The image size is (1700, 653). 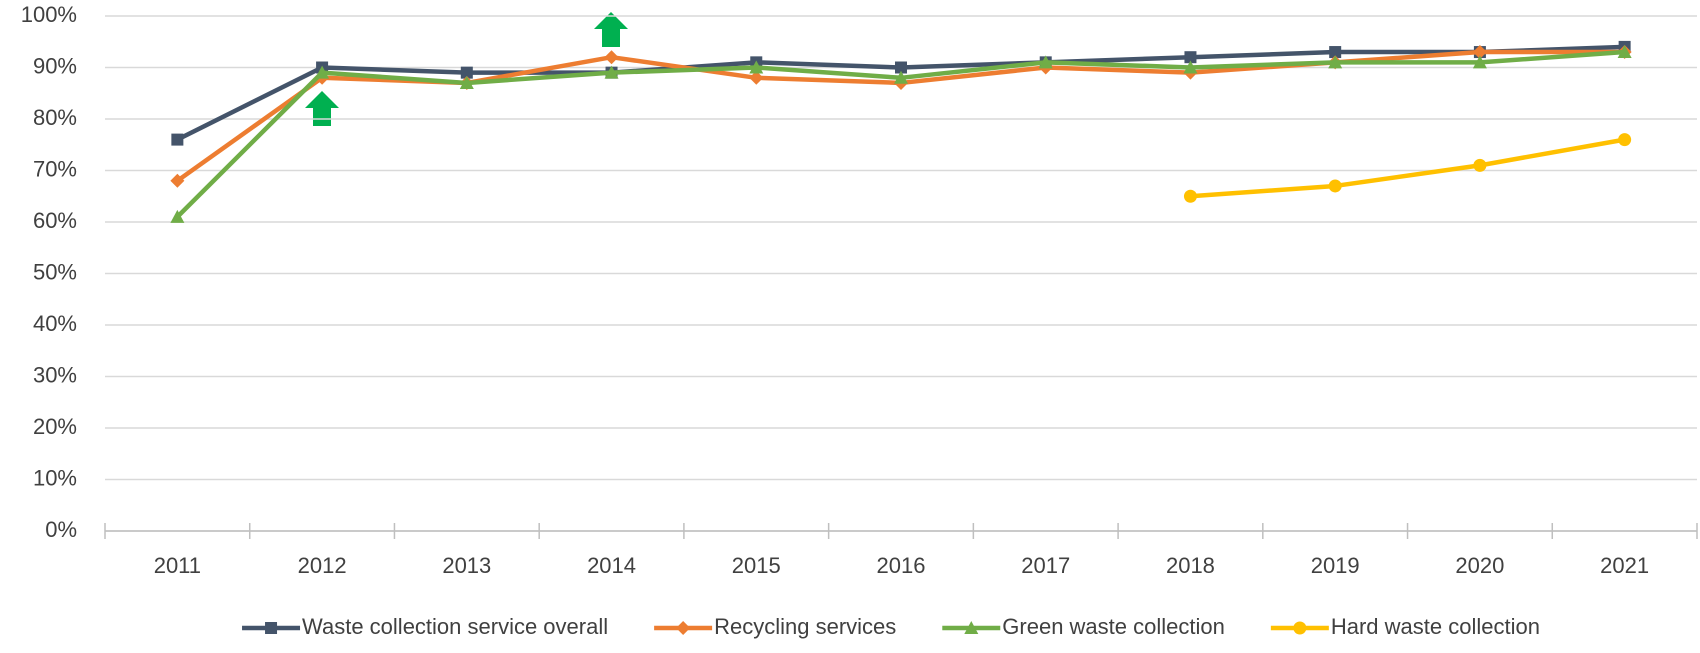 I want to click on y-tick-label: 40%, so click(x=55, y=323).